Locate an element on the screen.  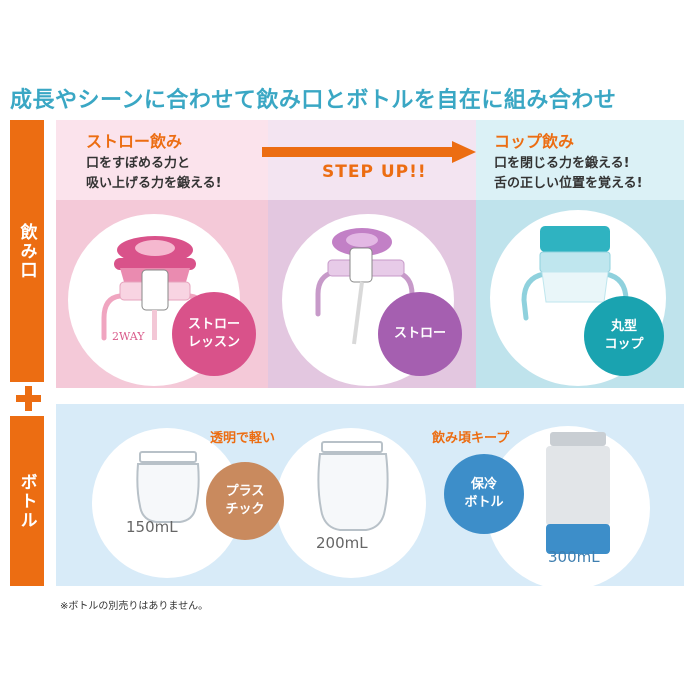
bottle-150-icon is located at coordinates (168, 487).